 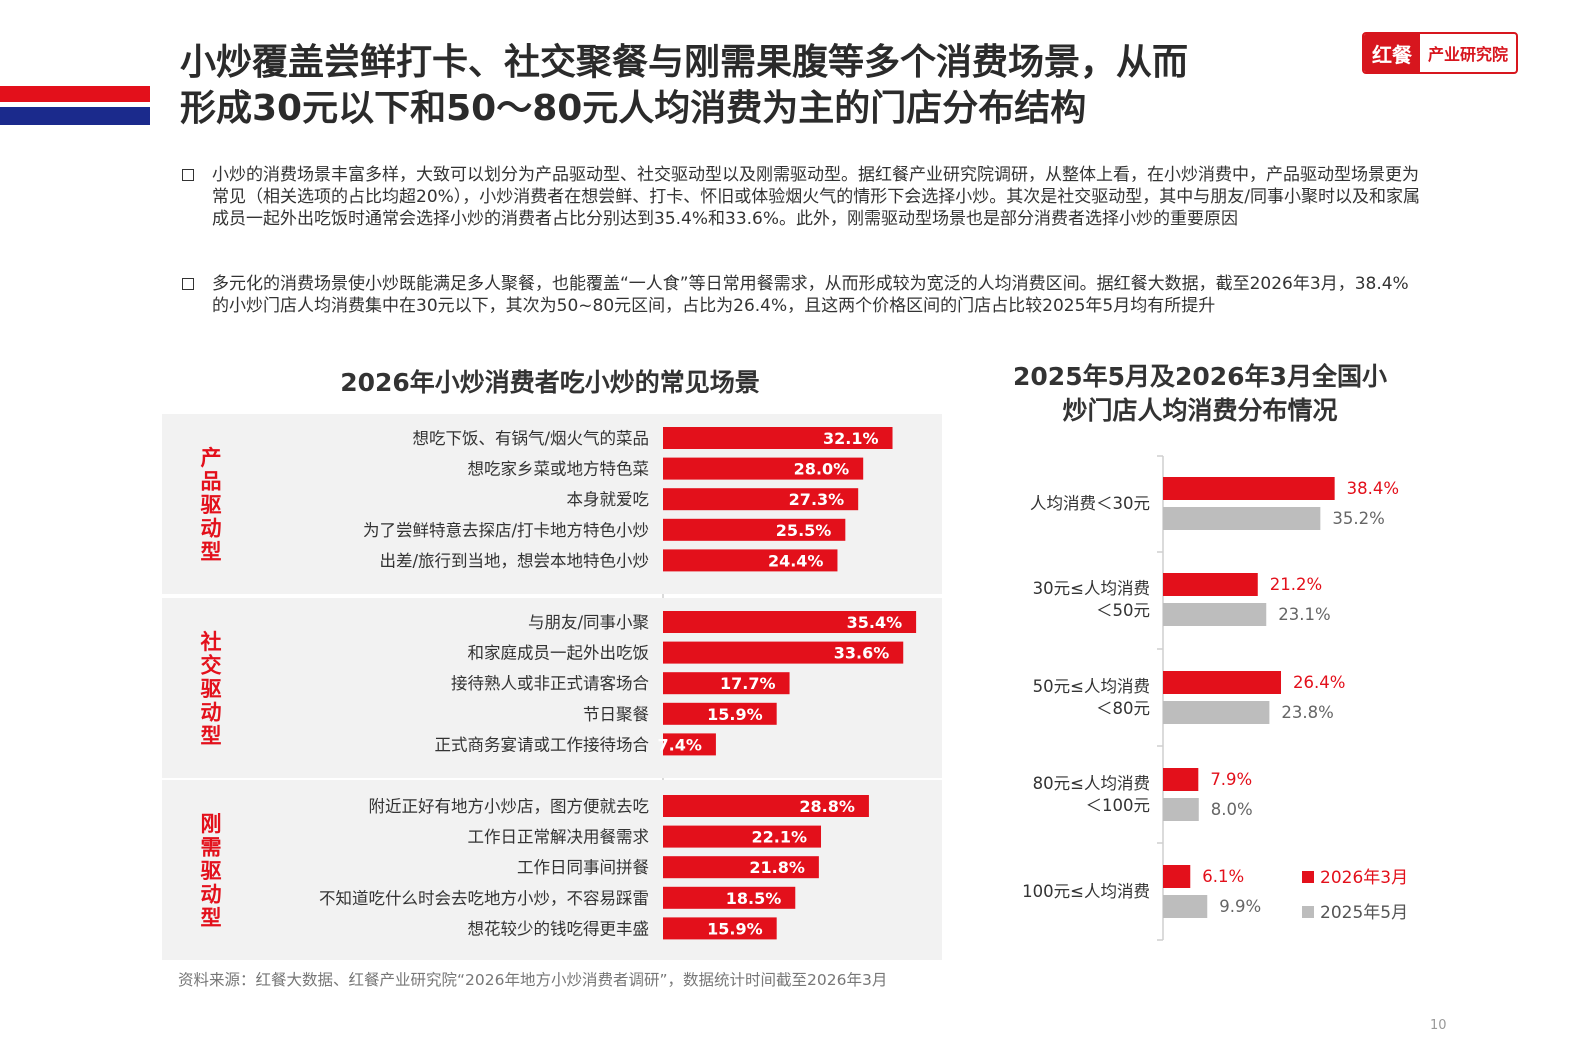 What do you see at coordinates (1086, 891) in the screenshot?
I see `category-label: 100元≤人均消费` at bounding box center [1086, 891].